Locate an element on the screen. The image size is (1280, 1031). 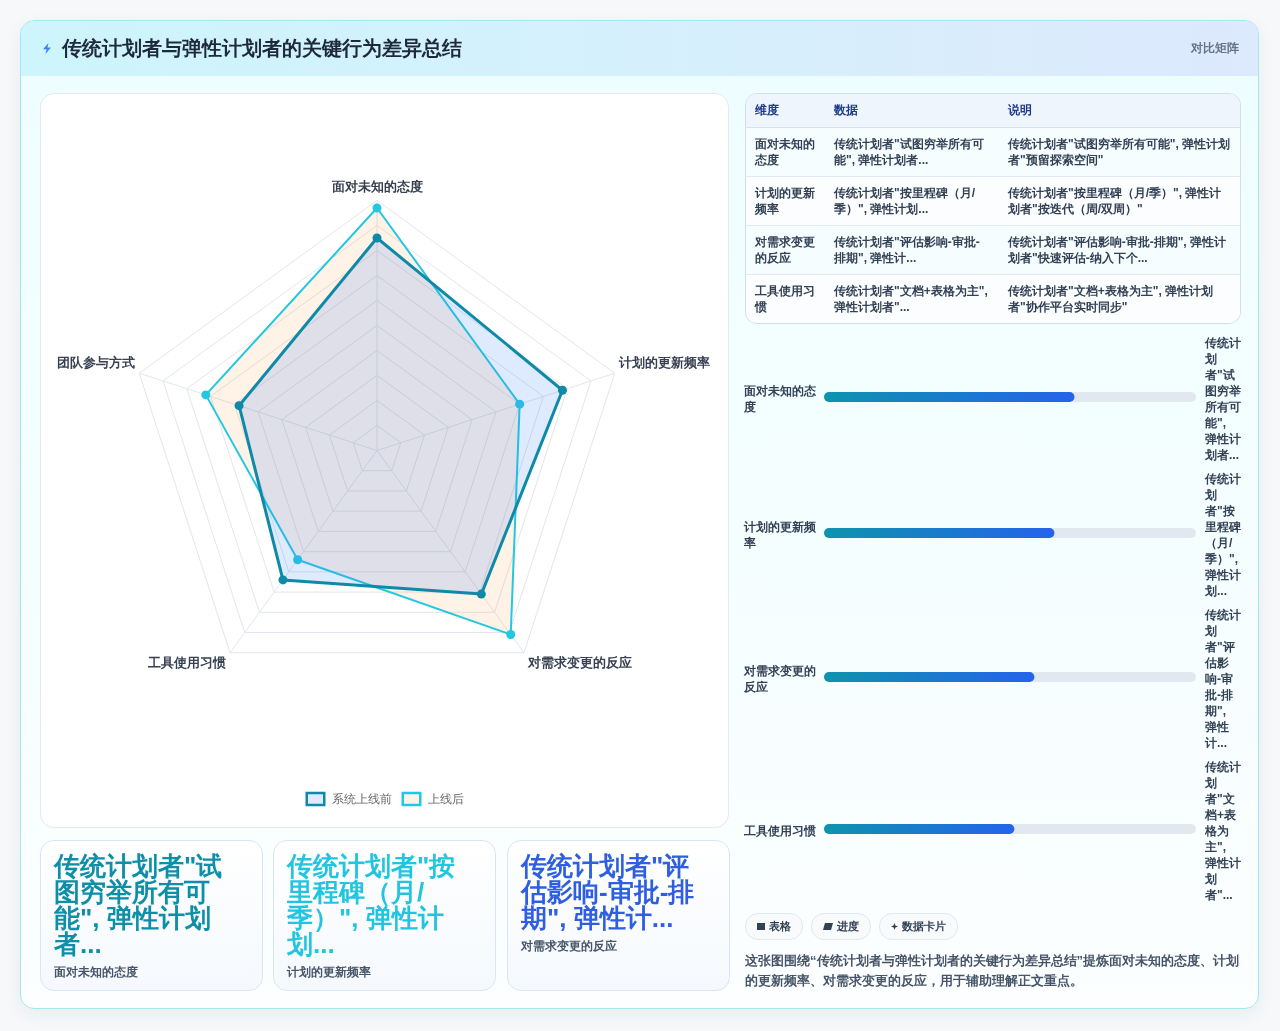
text: 面对未知的态度 is located at coordinates (96, 972).